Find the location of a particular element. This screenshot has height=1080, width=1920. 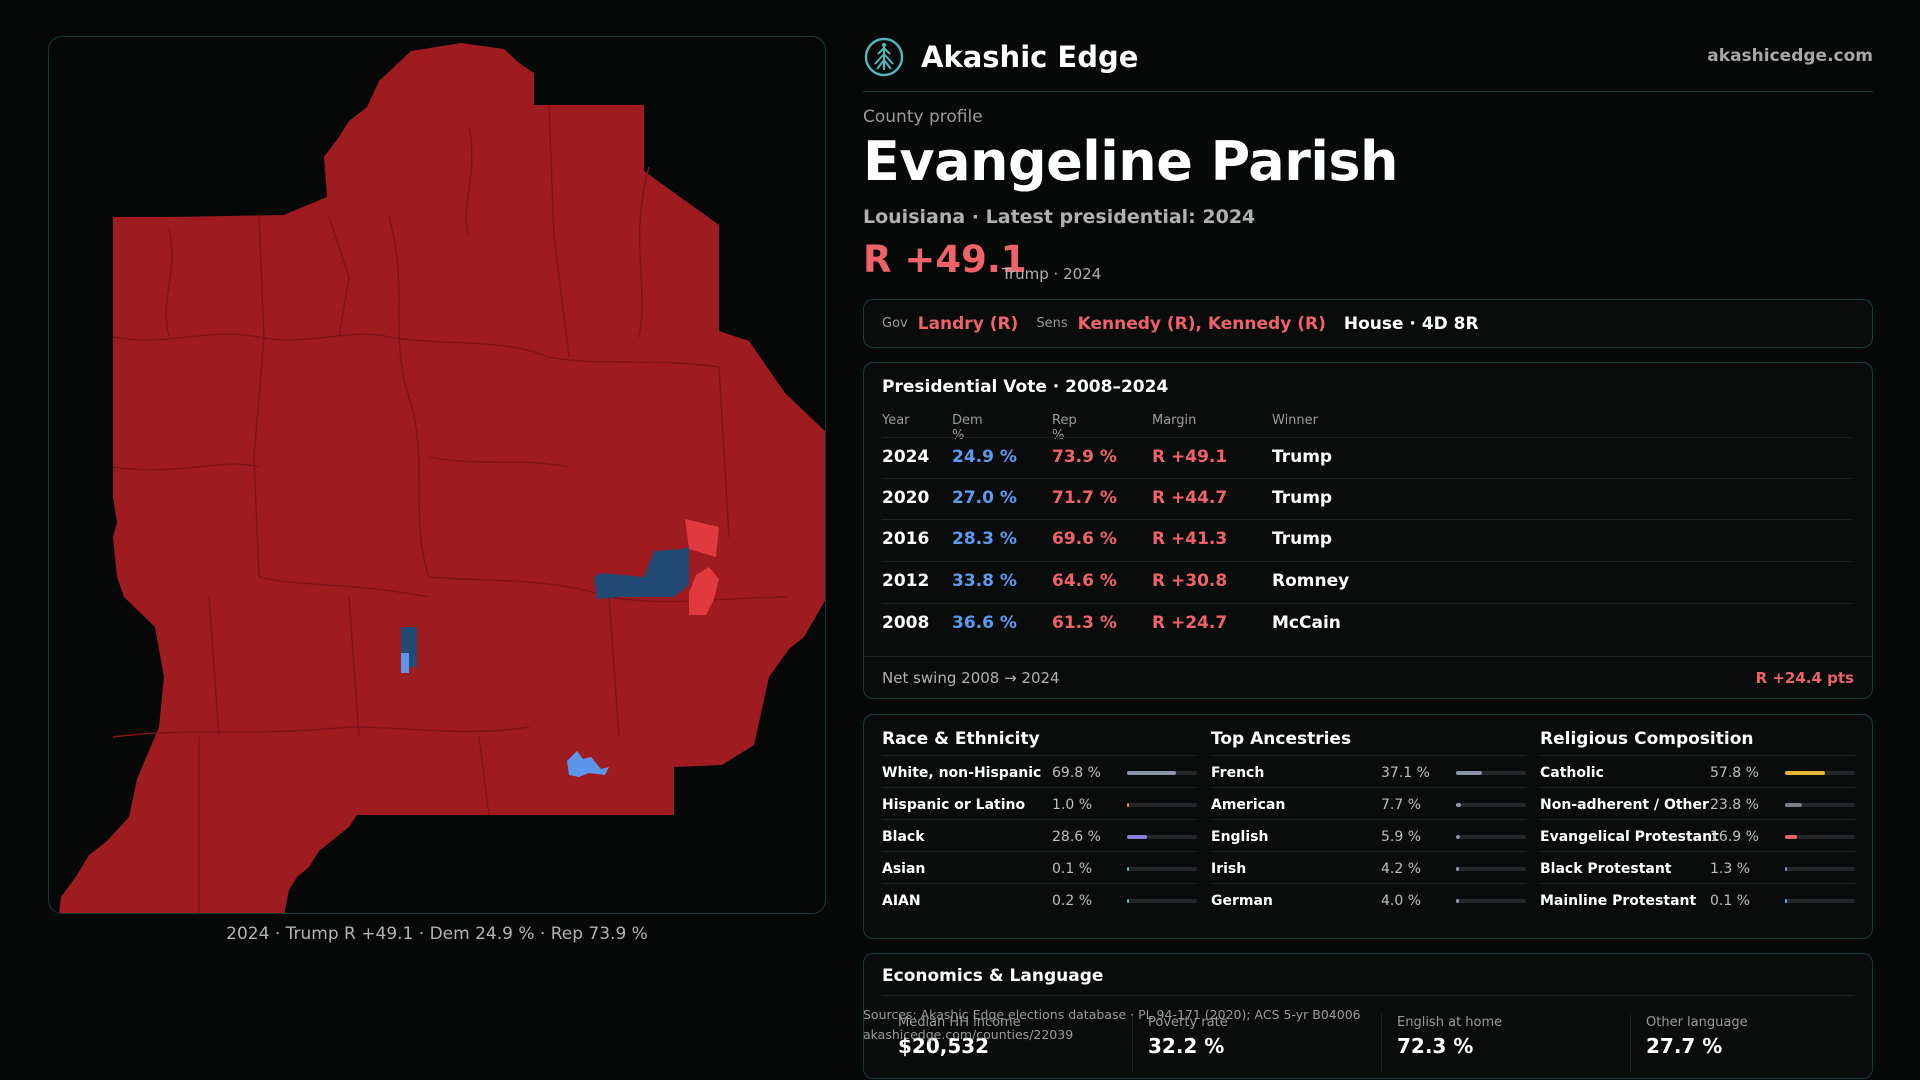

presidential-title: Presidential Vote · 2008–2024 is located at coordinates (1025, 387).